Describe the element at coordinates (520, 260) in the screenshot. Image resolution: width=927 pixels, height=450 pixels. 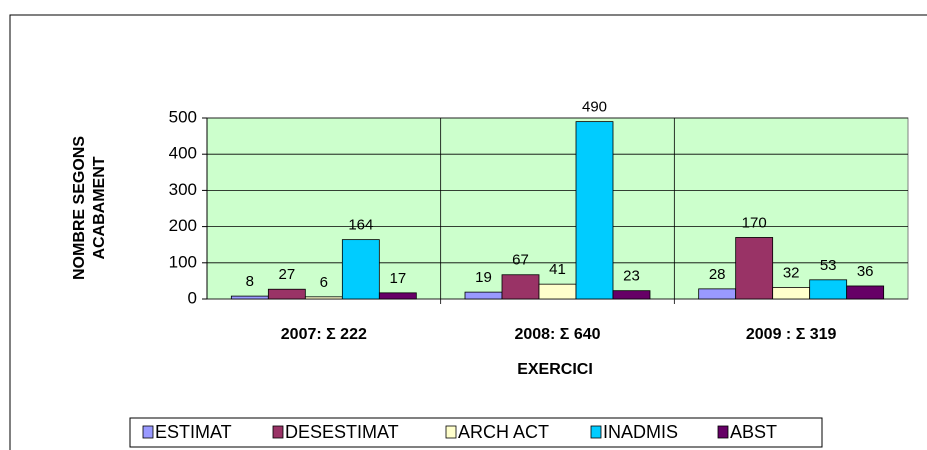
I see `data-label: 67` at that location.